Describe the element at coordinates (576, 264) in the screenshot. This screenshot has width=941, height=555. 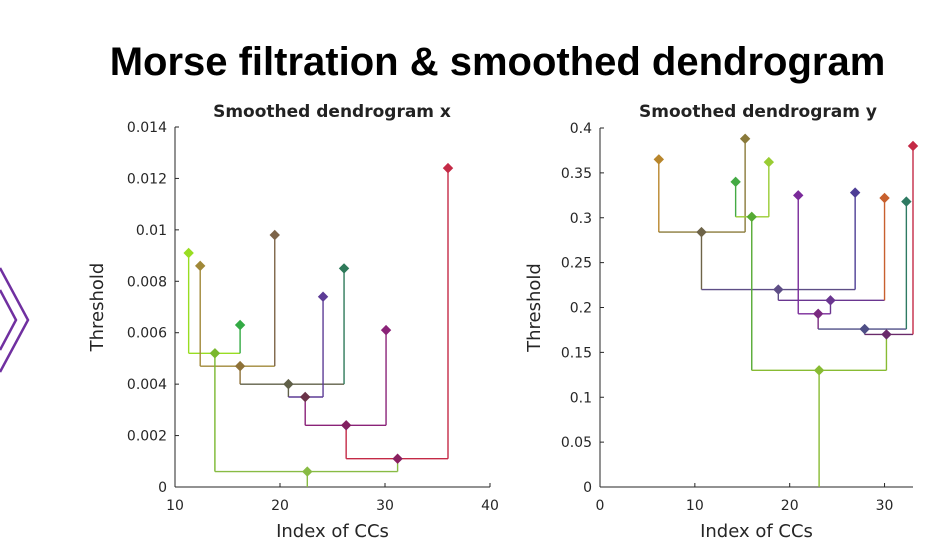
I see `y-tick-label: 0.25` at that location.